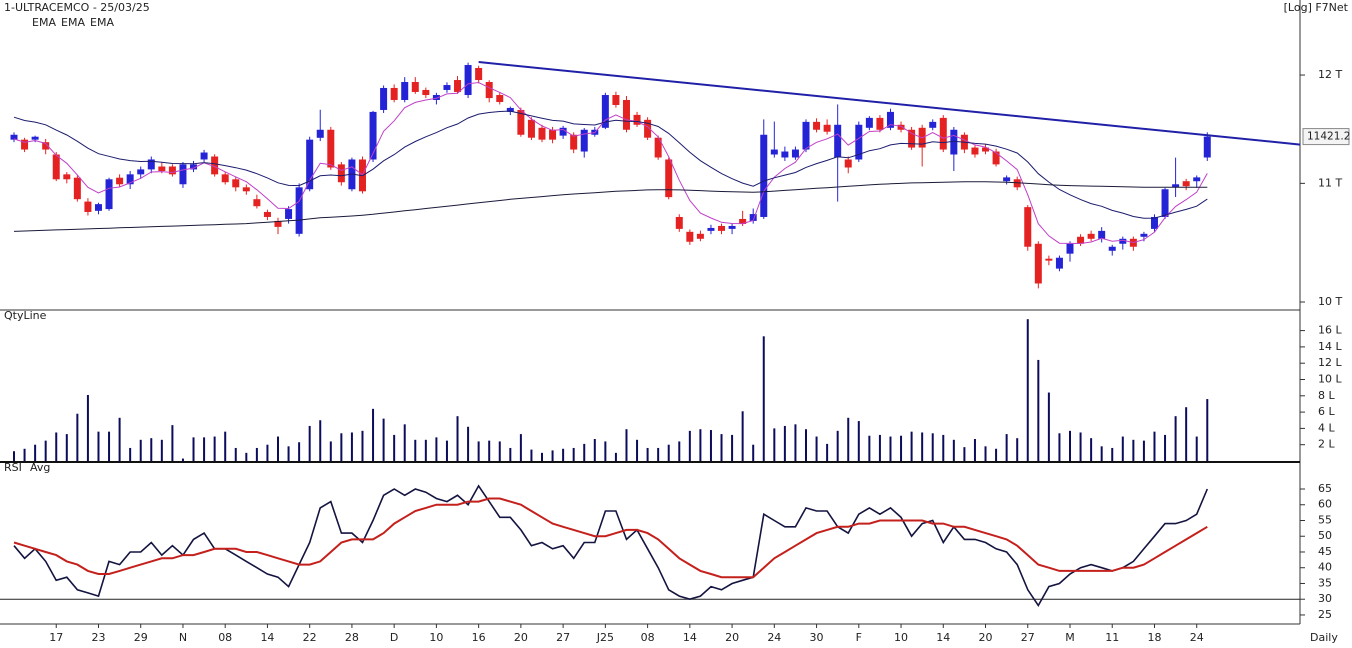  Describe the element at coordinates (1326, 444) in the screenshot. I see `y-tick-label: 2 L` at that location.